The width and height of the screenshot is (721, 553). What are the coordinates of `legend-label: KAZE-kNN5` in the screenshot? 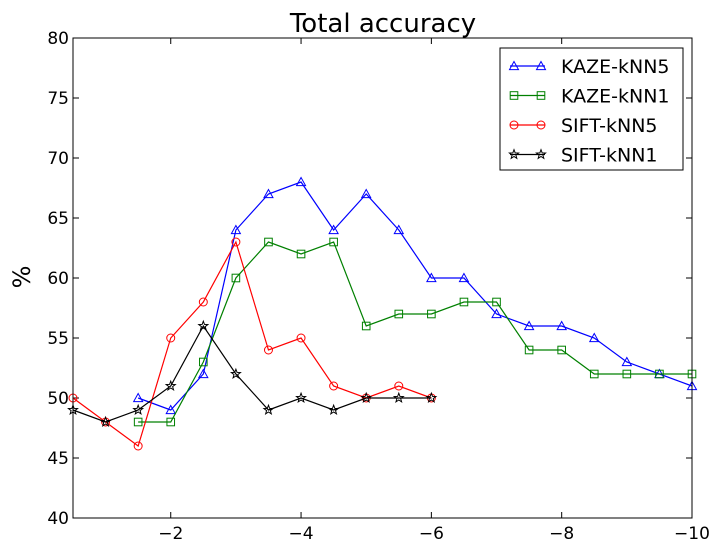 It's located at (615, 67).